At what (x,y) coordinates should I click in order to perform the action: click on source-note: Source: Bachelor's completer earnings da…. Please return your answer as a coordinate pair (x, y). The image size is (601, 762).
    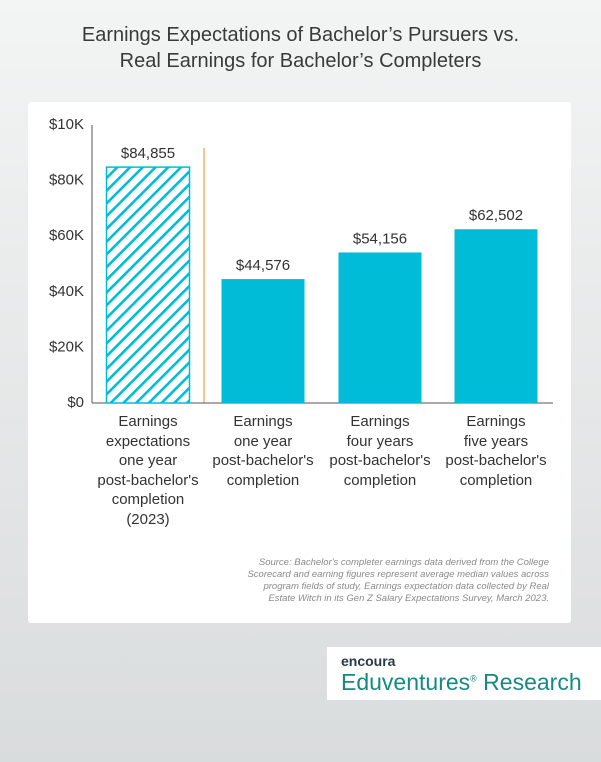
    Looking at the image, I should click on (398, 580).